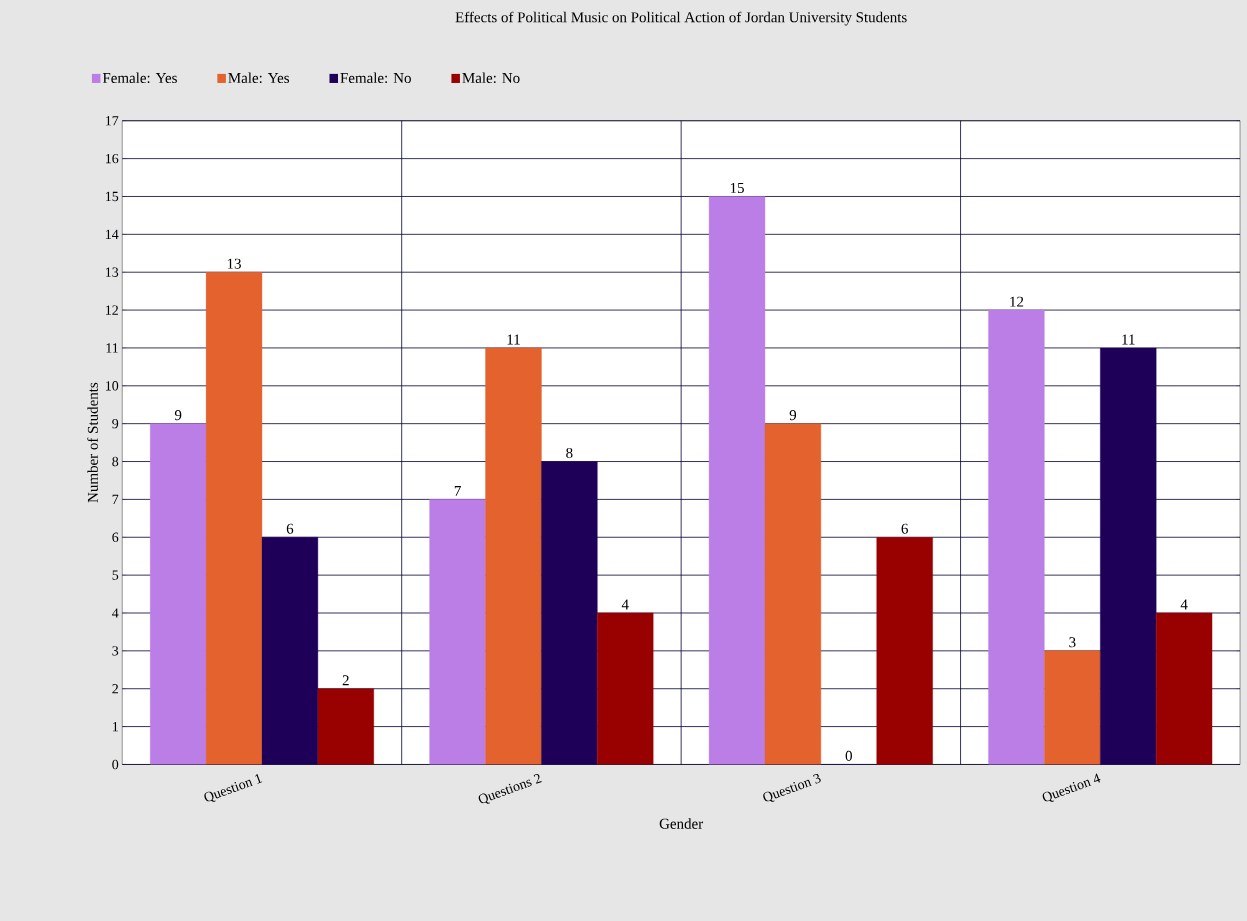 The width and height of the screenshot is (1247, 921). What do you see at coordinates (112, 196) in the screenshot?
I see `y-tick-label: 15` at bounding box center [112, 196].